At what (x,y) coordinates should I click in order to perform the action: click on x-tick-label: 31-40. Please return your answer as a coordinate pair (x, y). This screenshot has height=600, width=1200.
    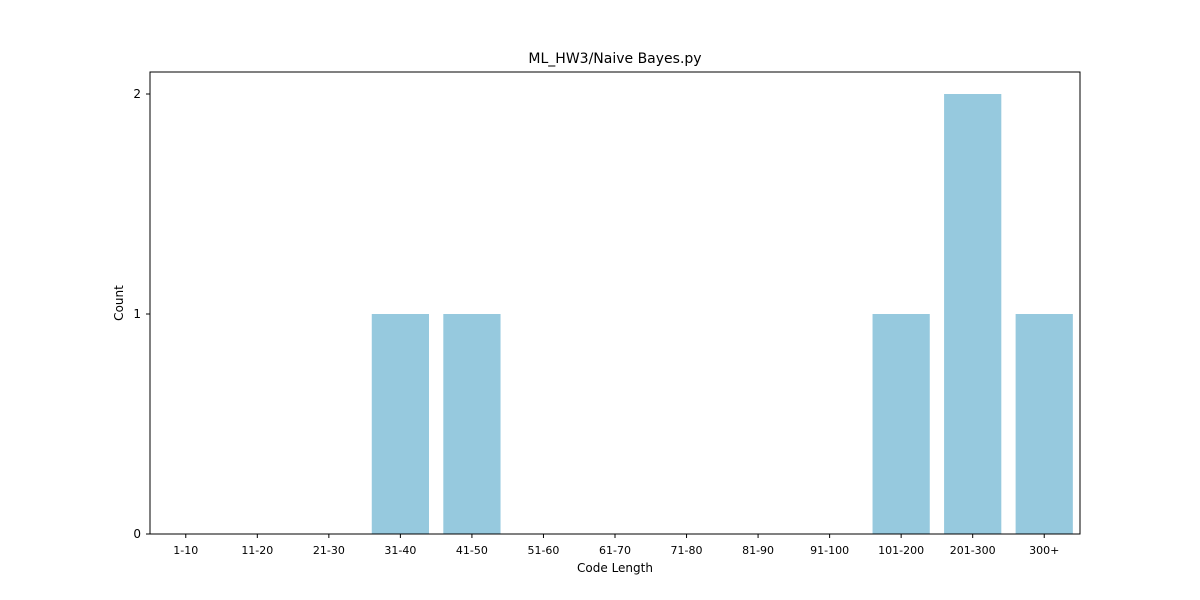
    Looking at the image, I should click on (400, 550).